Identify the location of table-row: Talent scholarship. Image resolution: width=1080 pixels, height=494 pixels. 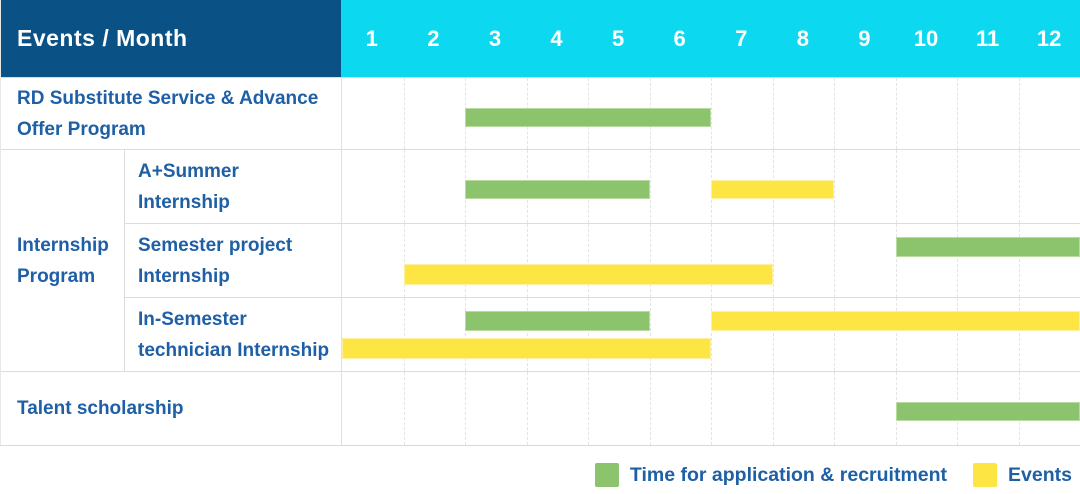
(540, 408).